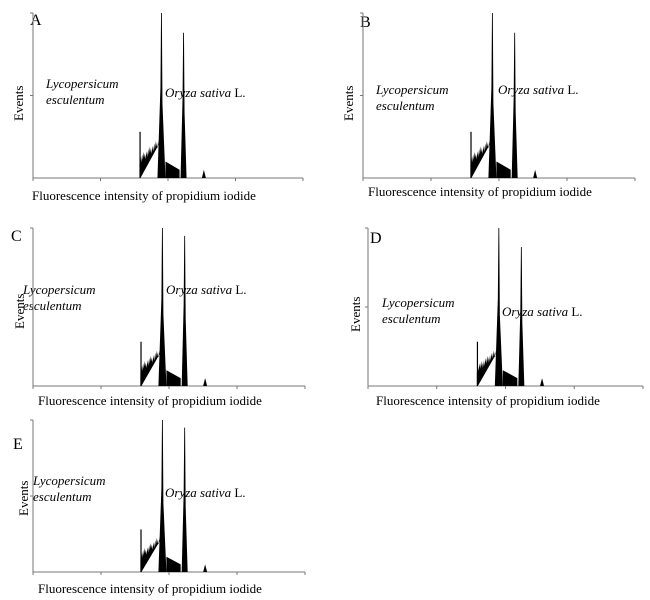  Describe the element at coordinates (36, 20) in the screenshot. I see `panel-label: A` at that location.